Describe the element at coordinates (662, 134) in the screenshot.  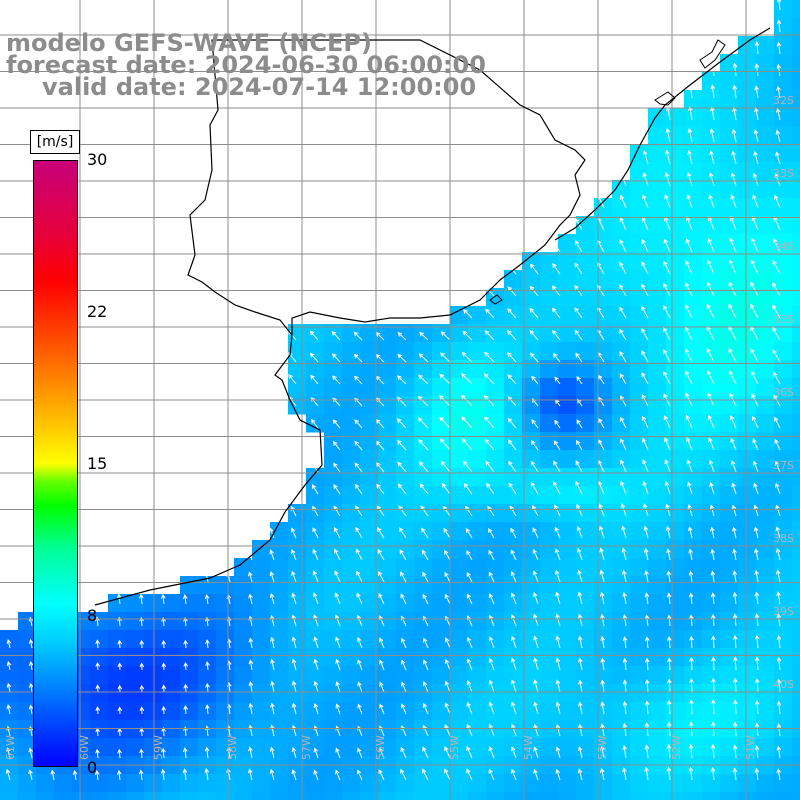
I see `coastline-atlantic` at that location.